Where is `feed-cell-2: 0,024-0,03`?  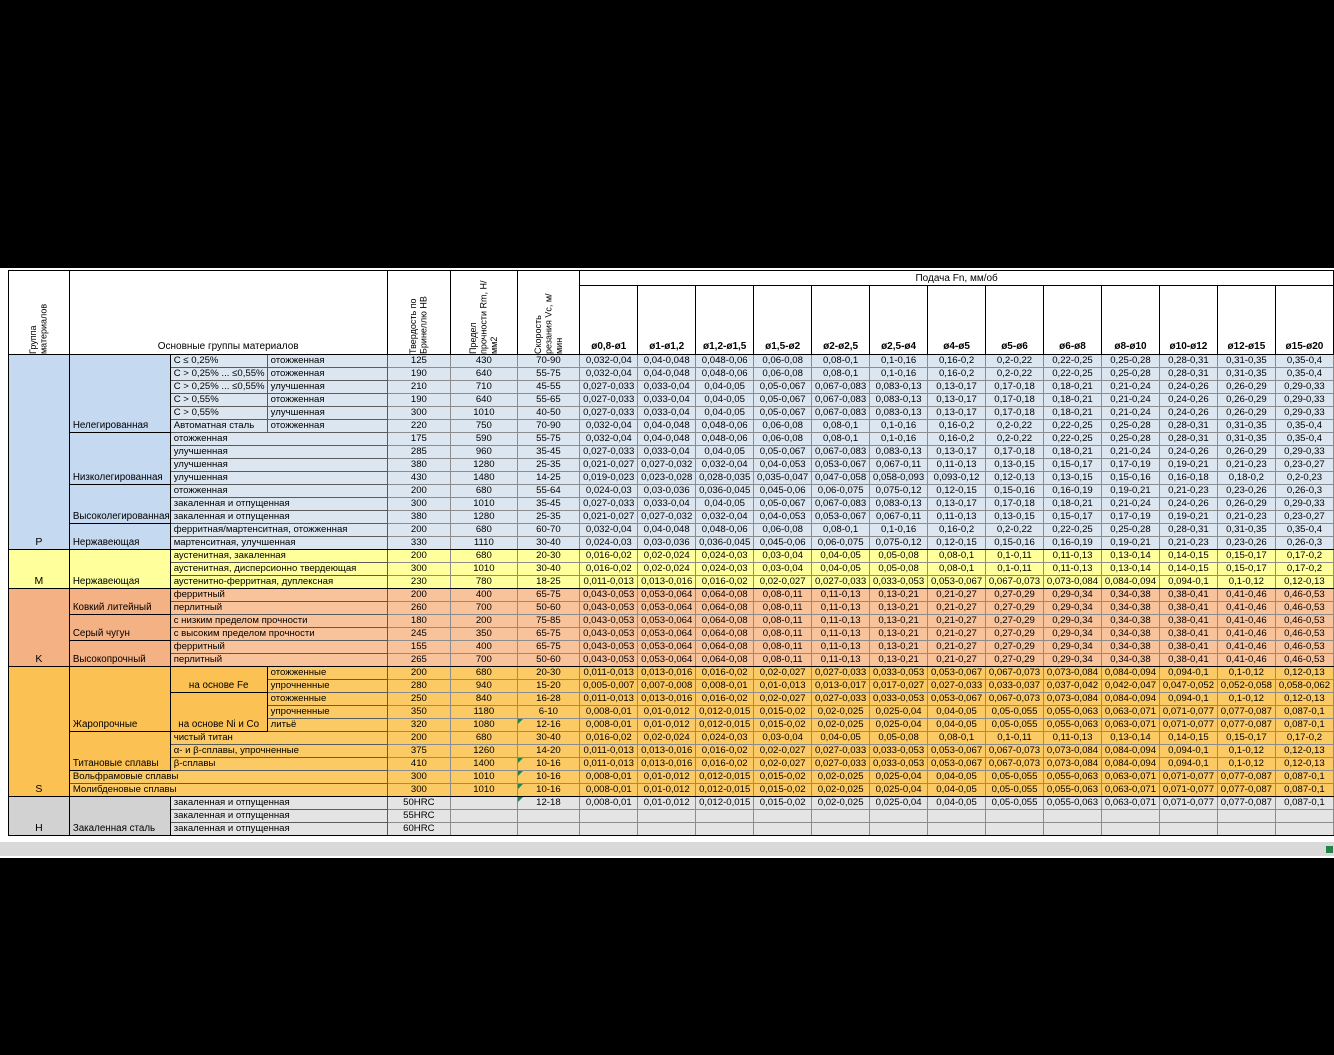
feed-cell-2: 0,024-0,03 is located at coordinates (725, 556).